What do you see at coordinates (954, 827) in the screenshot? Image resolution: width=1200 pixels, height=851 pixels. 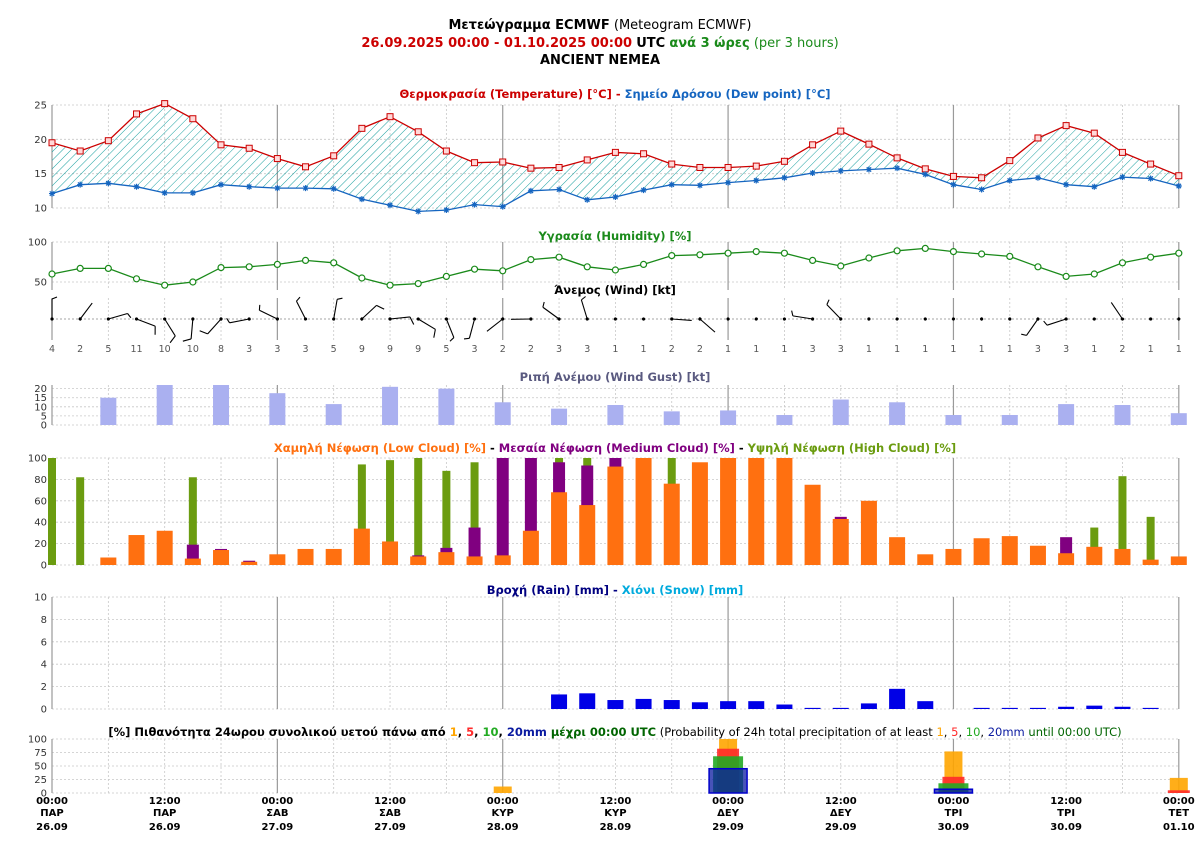 I see `date-label: 30.09` at bounding box center [954, 827].